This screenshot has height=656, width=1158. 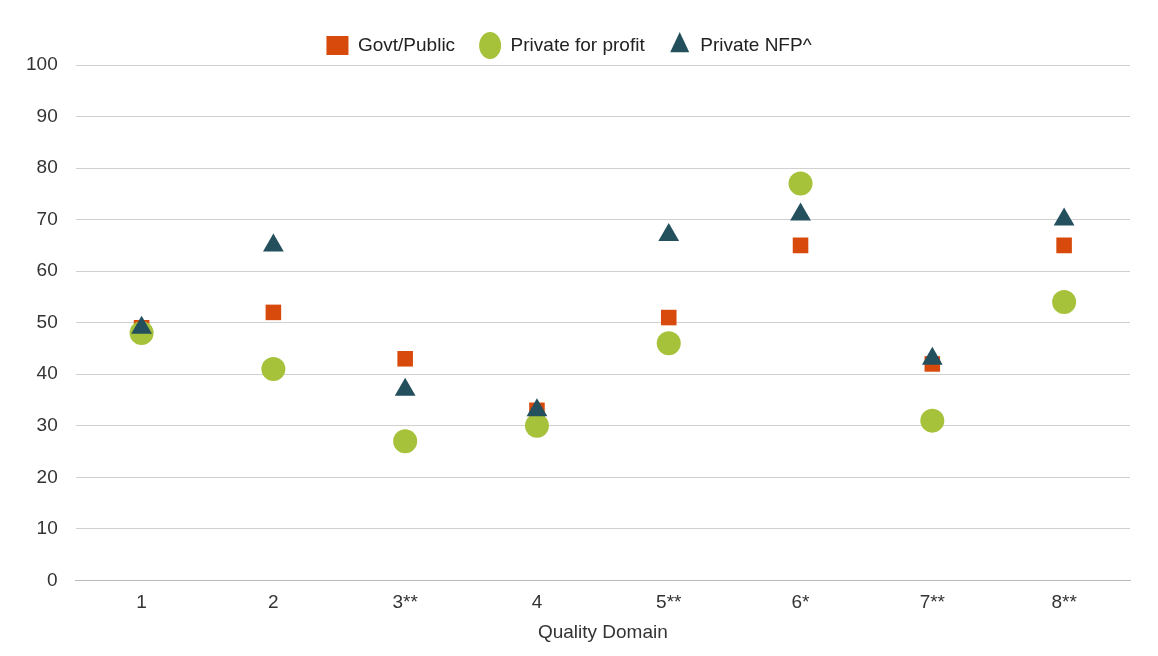 I want to click on x-tick-label: 3**, so click(x=405, y=602).